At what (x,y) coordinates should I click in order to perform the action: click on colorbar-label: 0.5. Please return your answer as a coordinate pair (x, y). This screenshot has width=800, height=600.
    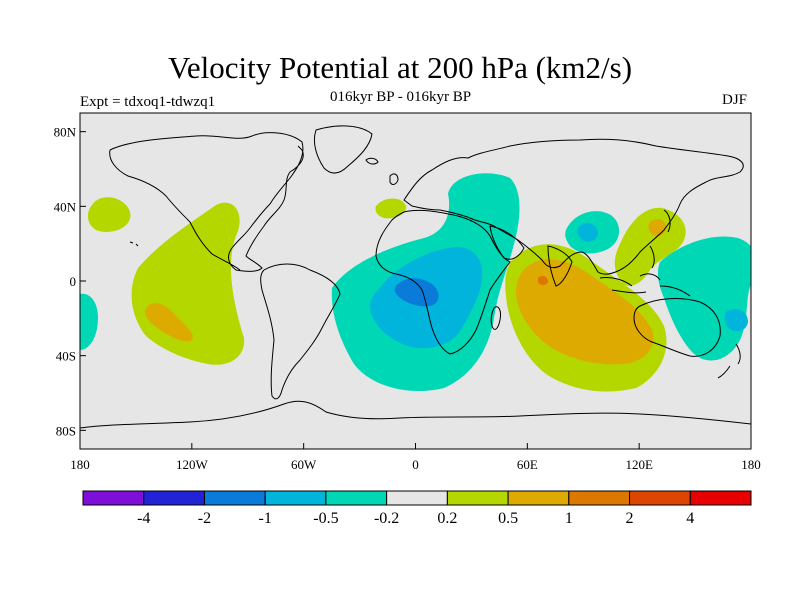
    Looking at the image, I should click on (508, 518).